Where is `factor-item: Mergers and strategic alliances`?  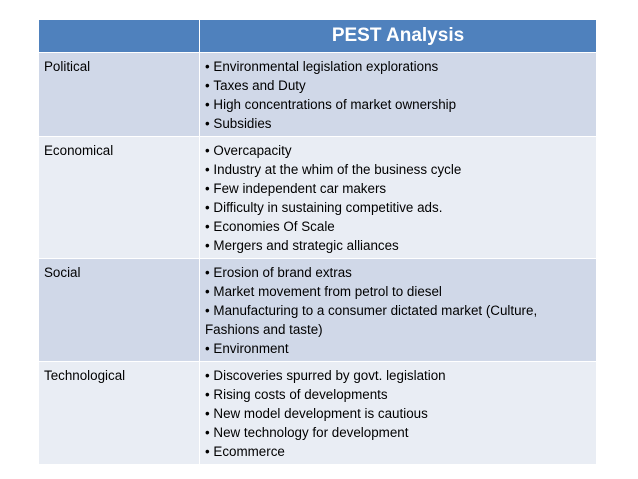
factor-item: Mergers and strategic alliances is located at coordinates (398, 245).